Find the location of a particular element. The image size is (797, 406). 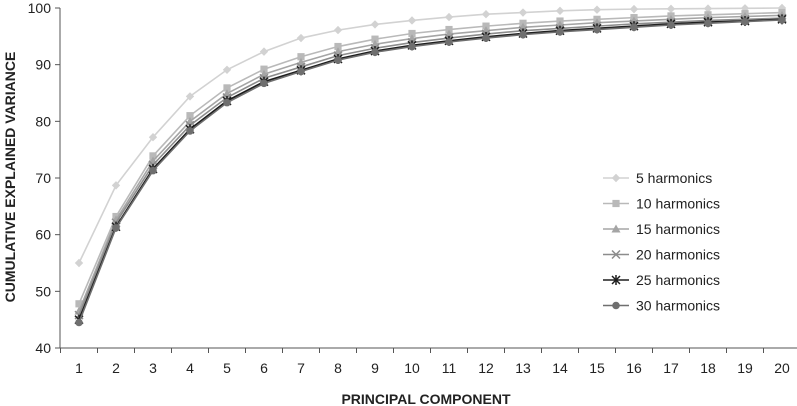

x-tick-label: 4 is located at coordinates (190, 368).